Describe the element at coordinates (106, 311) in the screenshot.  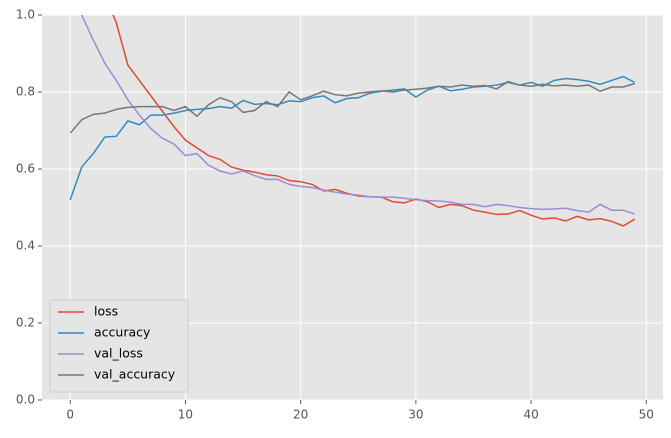
I see `legend-label: loss` at that location.